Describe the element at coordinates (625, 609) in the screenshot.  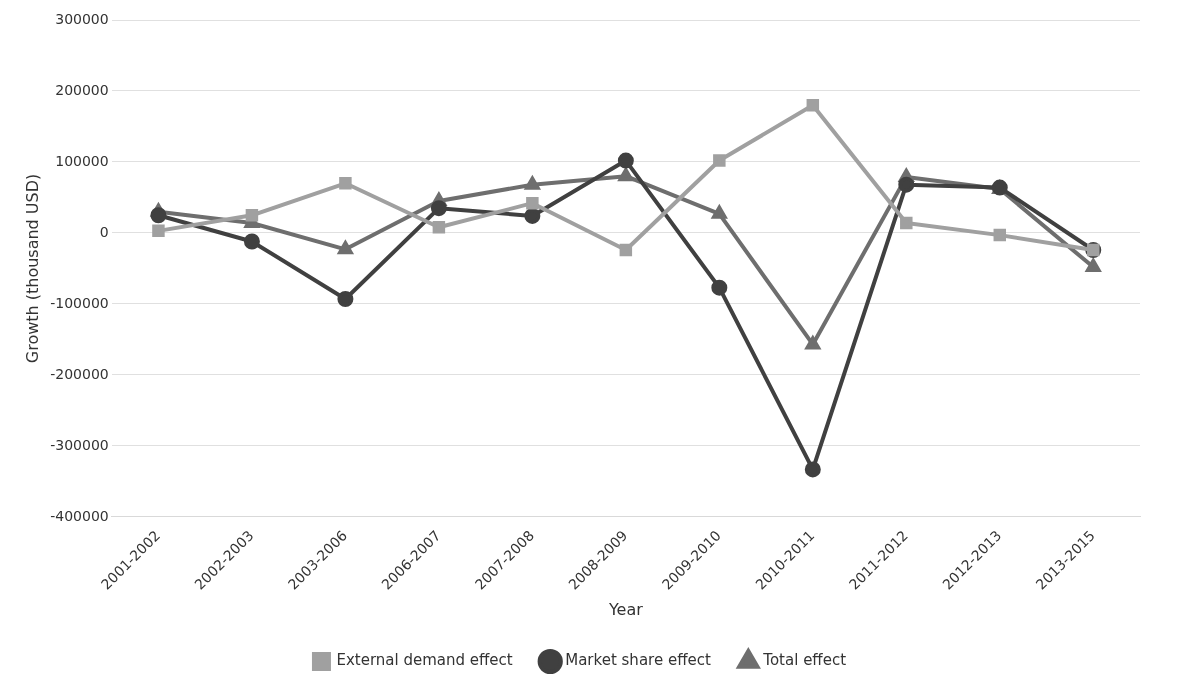
I see `x-axis-title: Year` at that location.